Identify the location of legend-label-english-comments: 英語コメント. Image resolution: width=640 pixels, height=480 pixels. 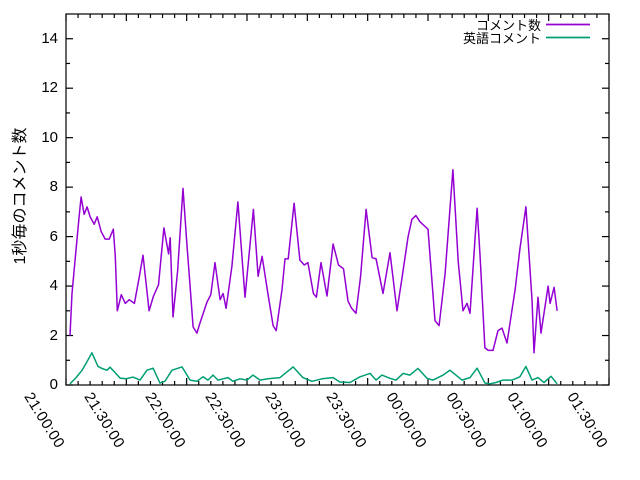
(501, 38).